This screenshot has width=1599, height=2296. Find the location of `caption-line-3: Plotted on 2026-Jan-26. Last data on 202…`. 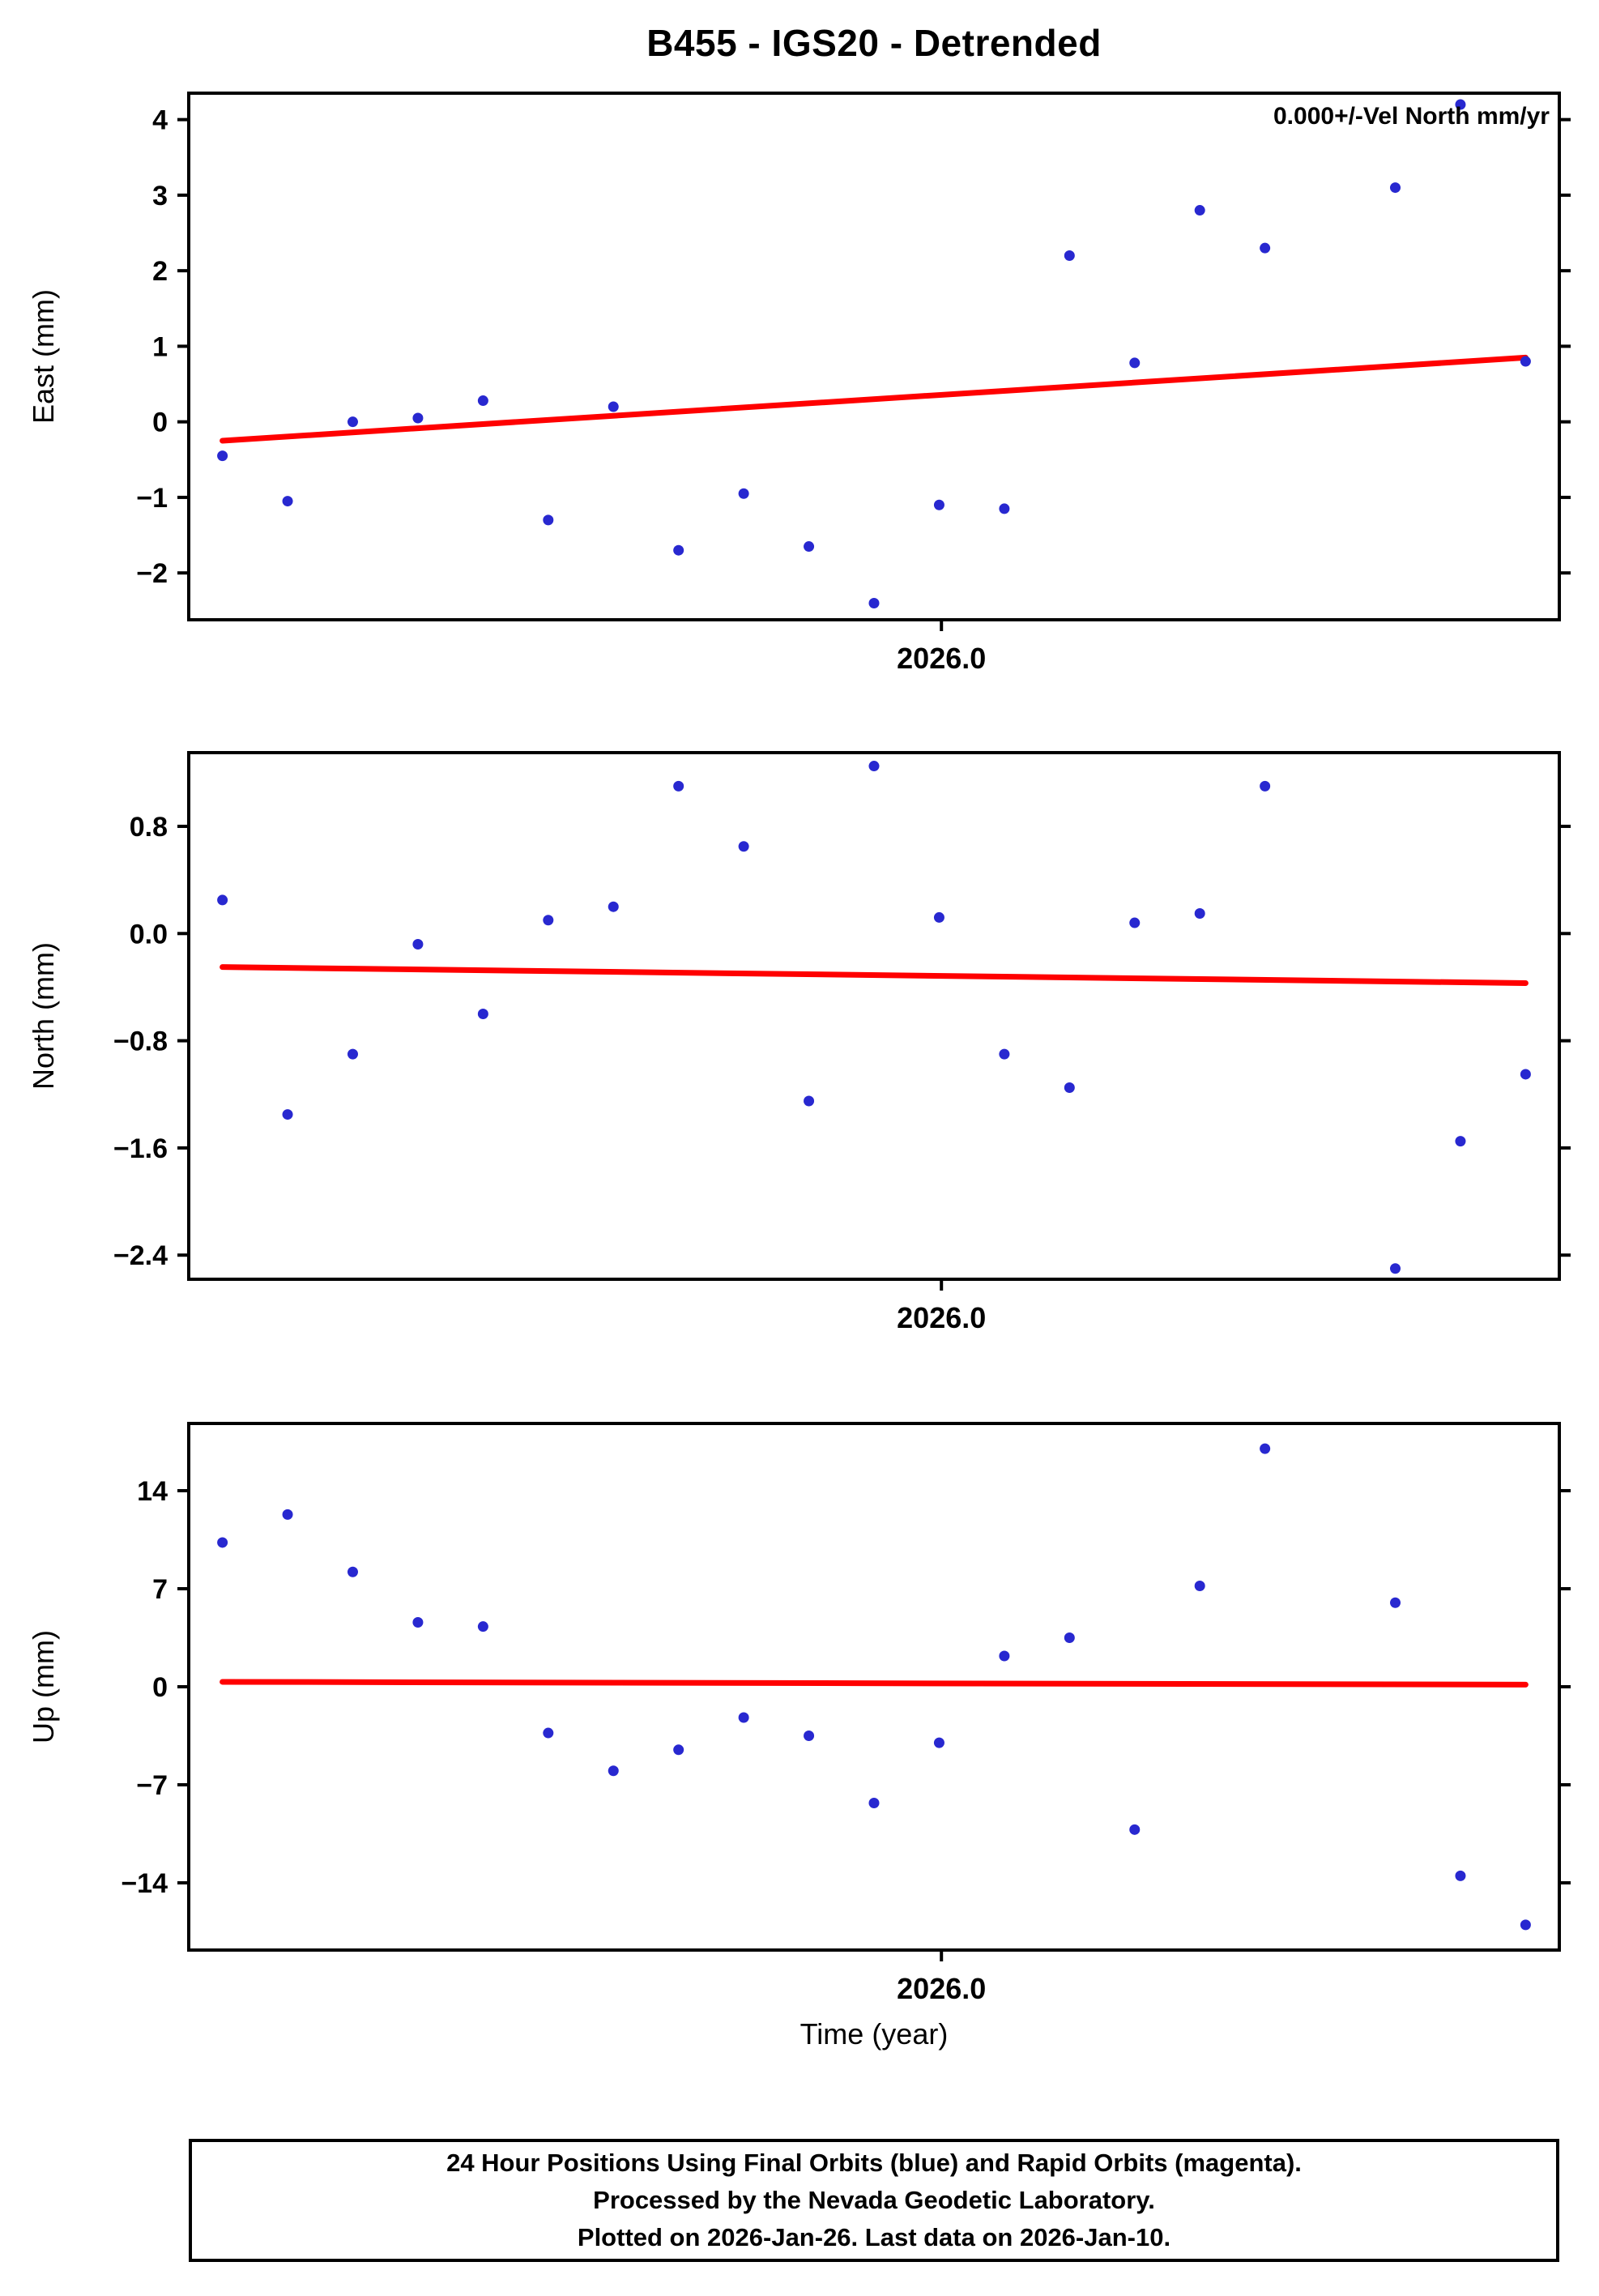

caption-line-3: Plotted on 2026-Jan-26. Last data on 202… is located at coordinates (874, 2237).